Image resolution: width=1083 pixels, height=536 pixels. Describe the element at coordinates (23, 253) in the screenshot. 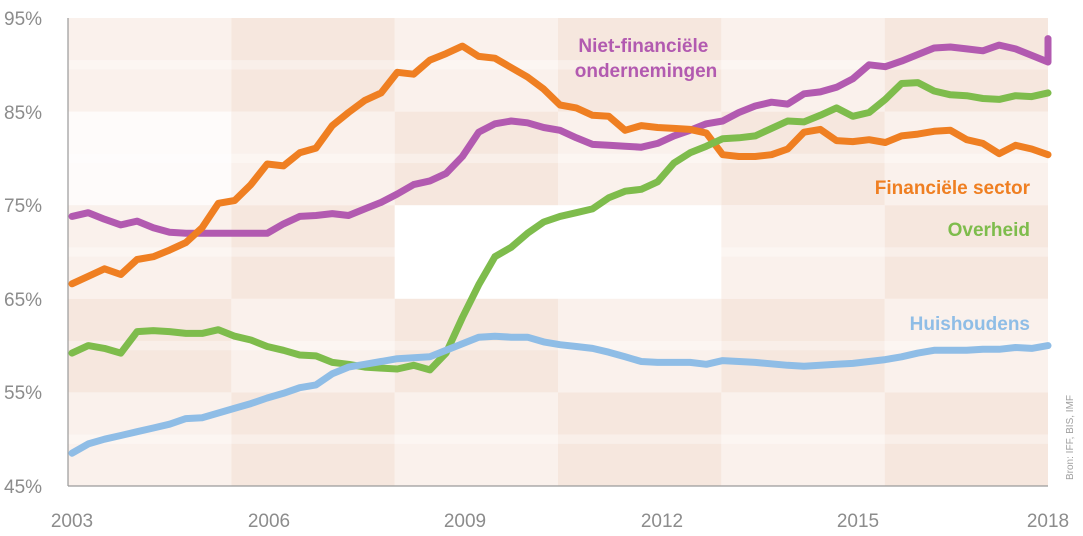

I see `y-tick-labels: 45% 55% 65% 75% 85% 95%` at that location.